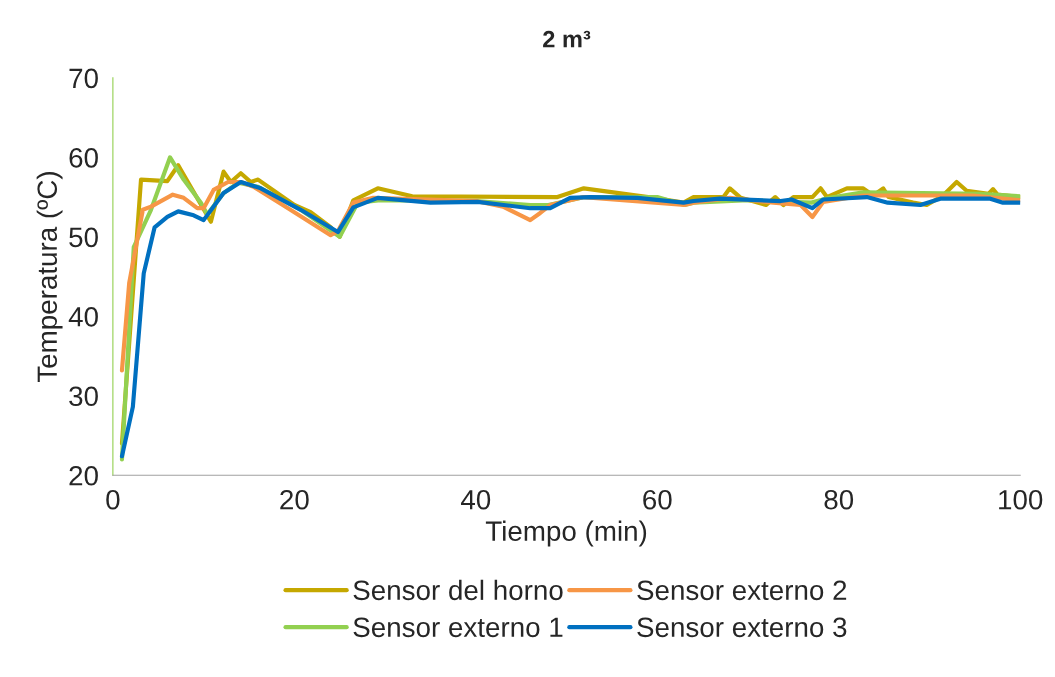  I want to click on y-tick-label: 20, so click(83, 475).